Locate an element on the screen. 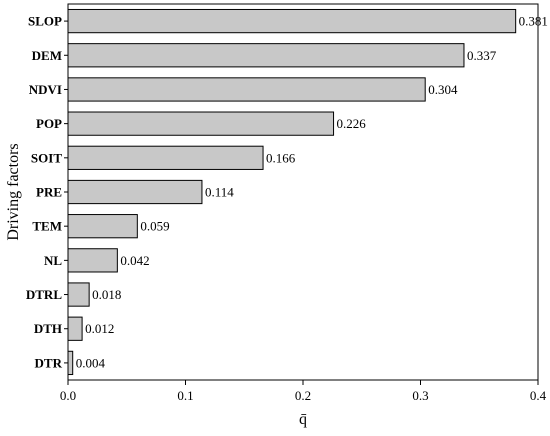  bar-soit is located at coordinates (165, 157).